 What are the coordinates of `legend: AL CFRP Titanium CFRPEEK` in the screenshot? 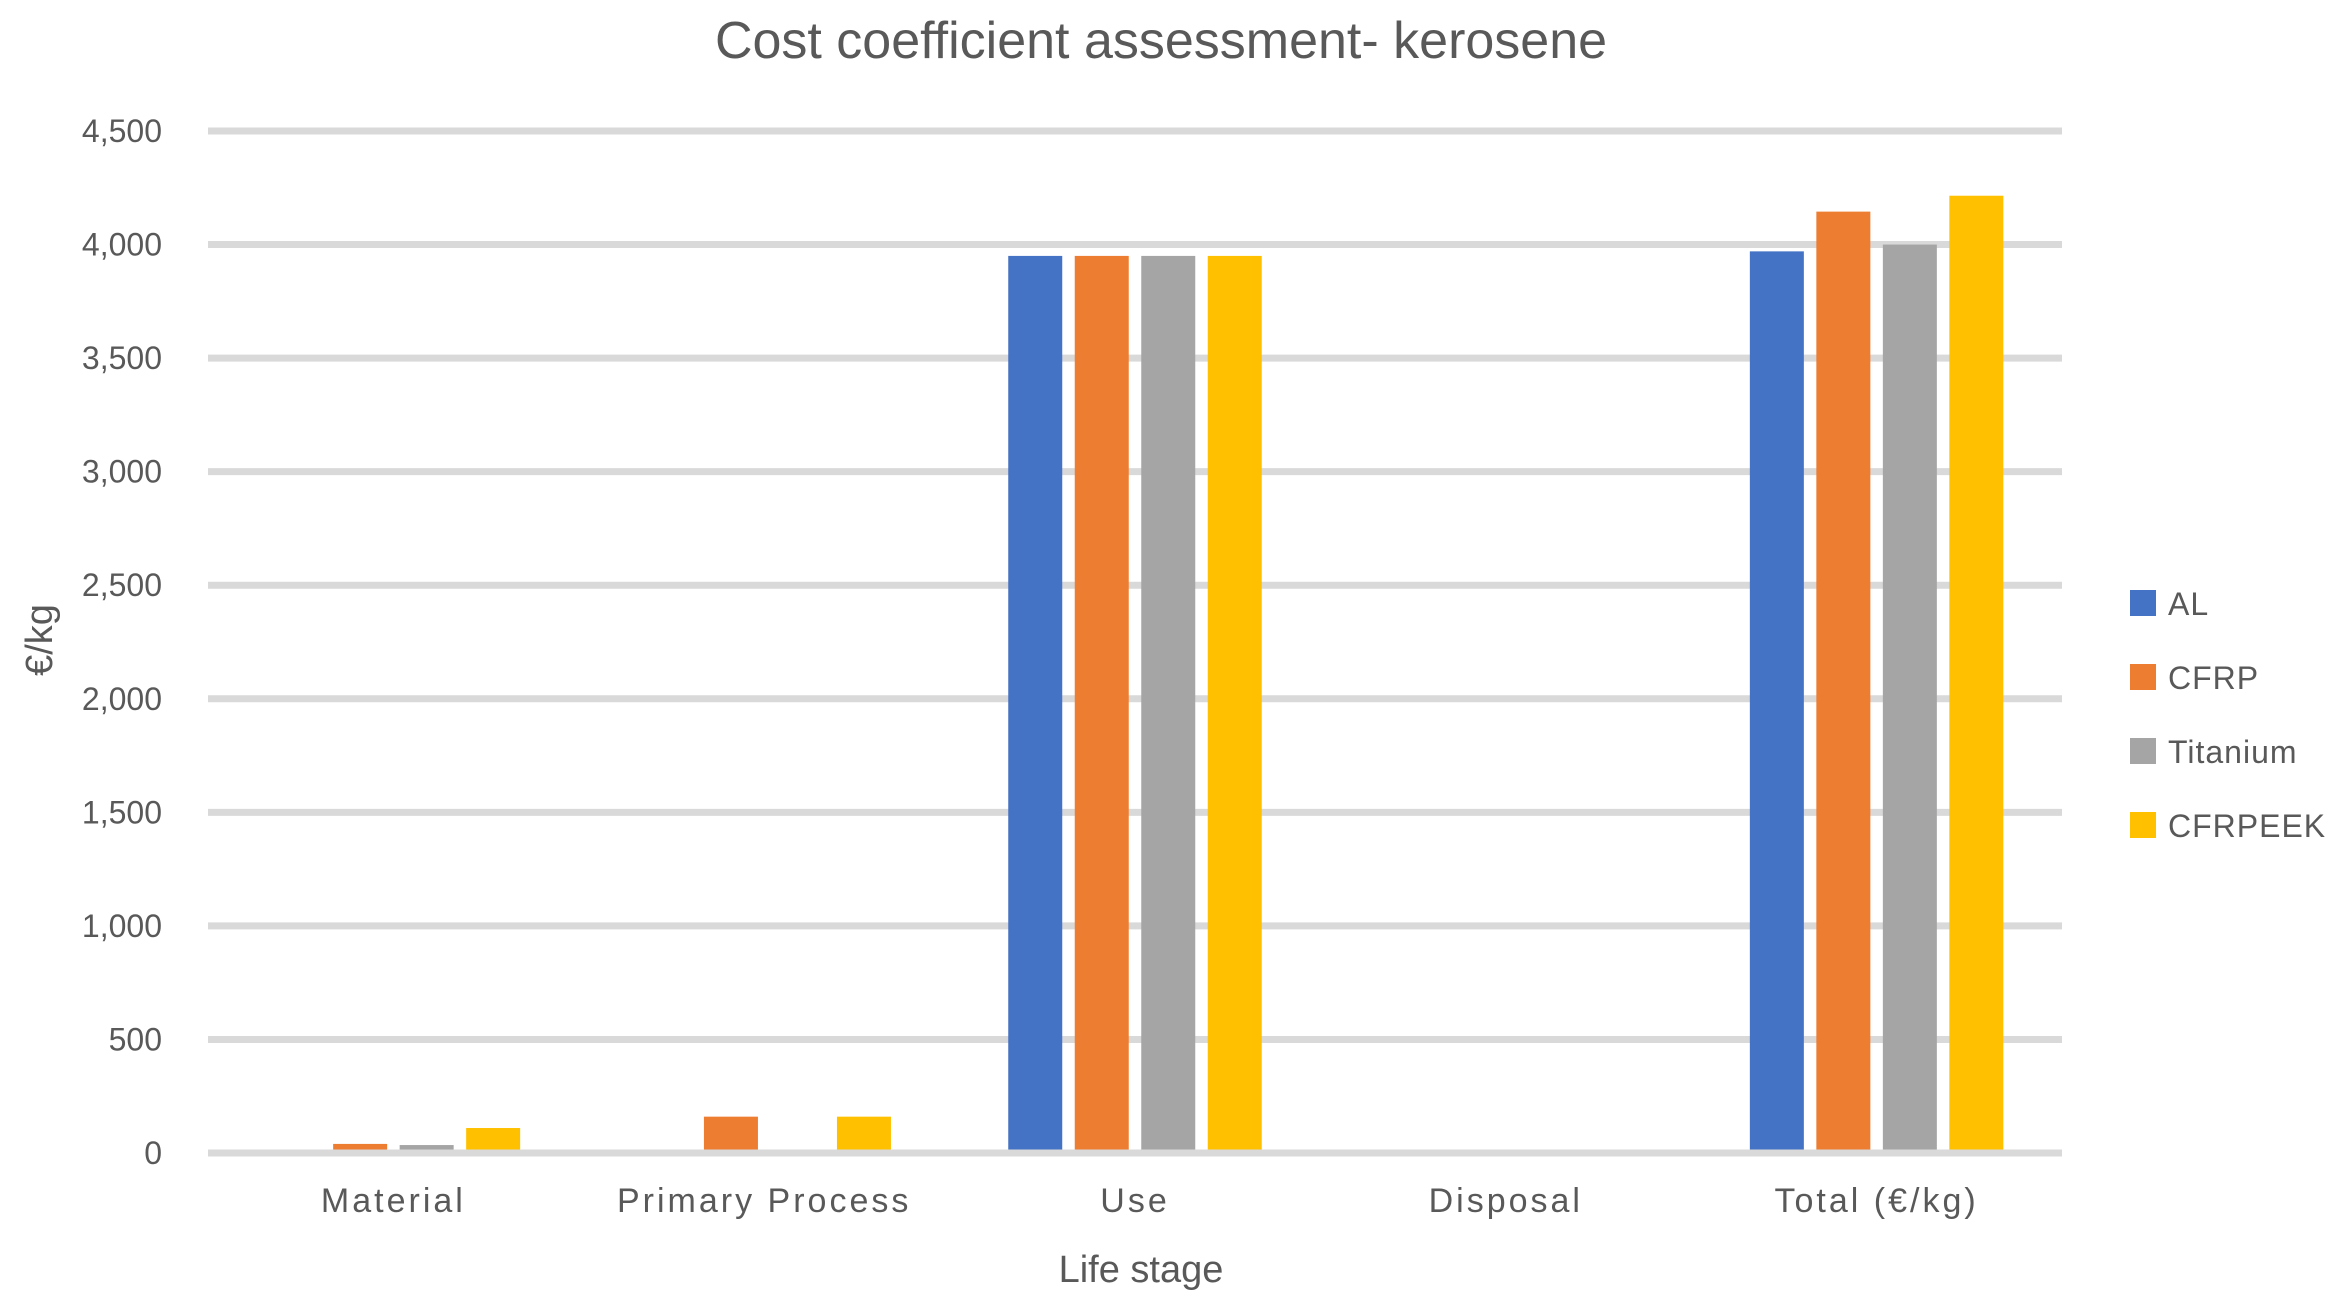 It's located at (2228, 715).